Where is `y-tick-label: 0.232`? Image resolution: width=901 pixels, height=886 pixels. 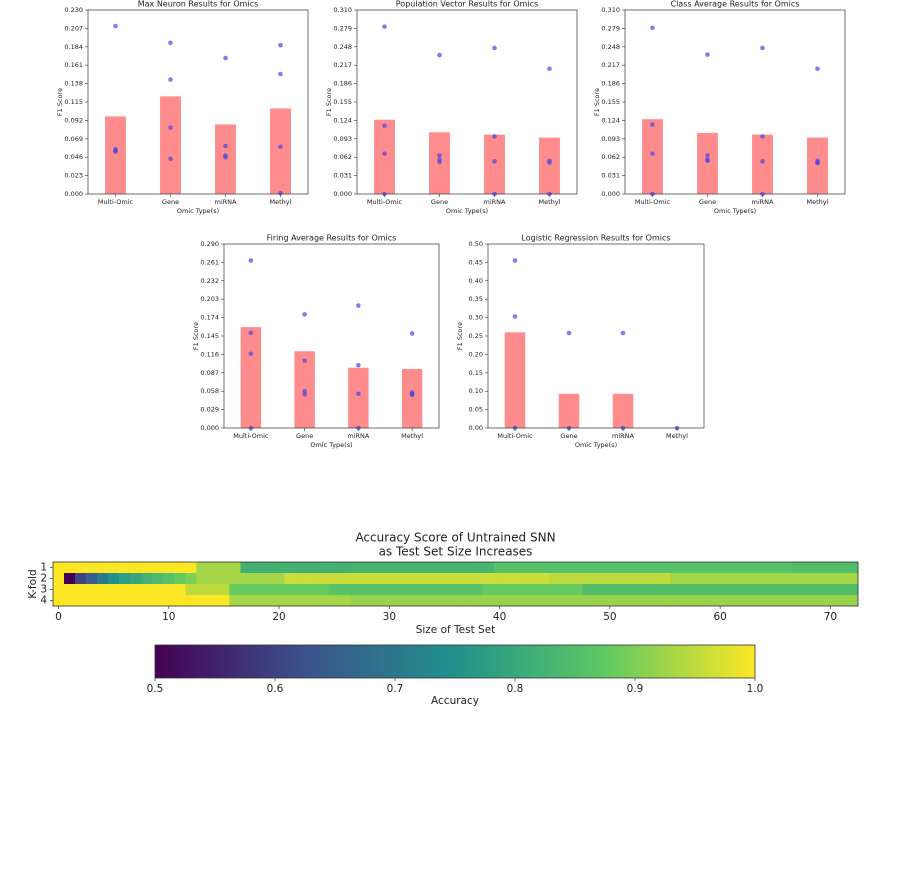
y-tick-label: 0.232 is located at coordinates (209, 281).